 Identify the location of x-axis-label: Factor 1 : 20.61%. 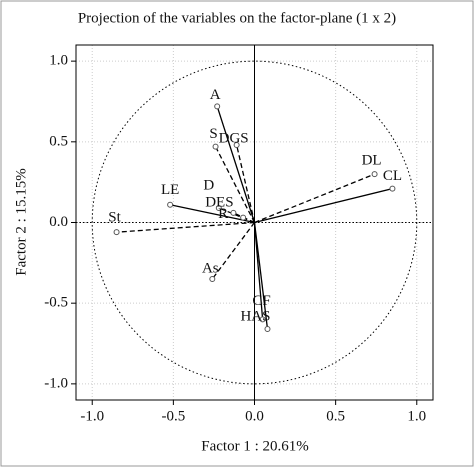
(254, 446).